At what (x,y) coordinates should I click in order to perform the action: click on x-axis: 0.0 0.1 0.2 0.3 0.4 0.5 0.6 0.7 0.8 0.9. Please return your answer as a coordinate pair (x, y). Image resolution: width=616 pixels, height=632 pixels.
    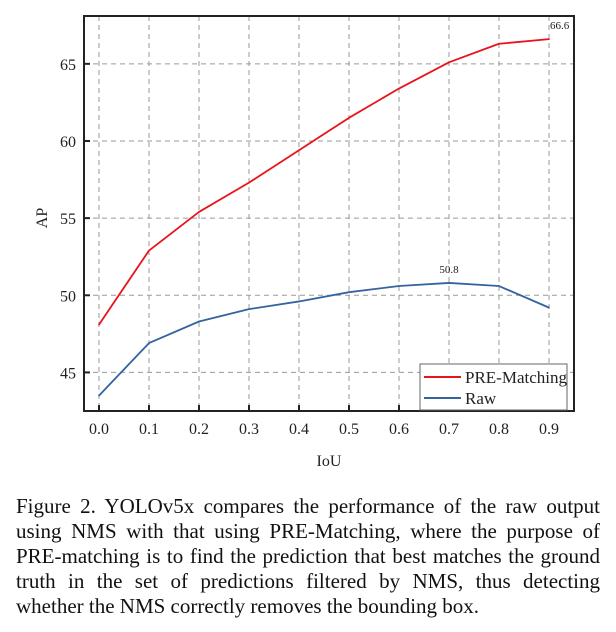
    Looking at the image, I should click on (324, 421).